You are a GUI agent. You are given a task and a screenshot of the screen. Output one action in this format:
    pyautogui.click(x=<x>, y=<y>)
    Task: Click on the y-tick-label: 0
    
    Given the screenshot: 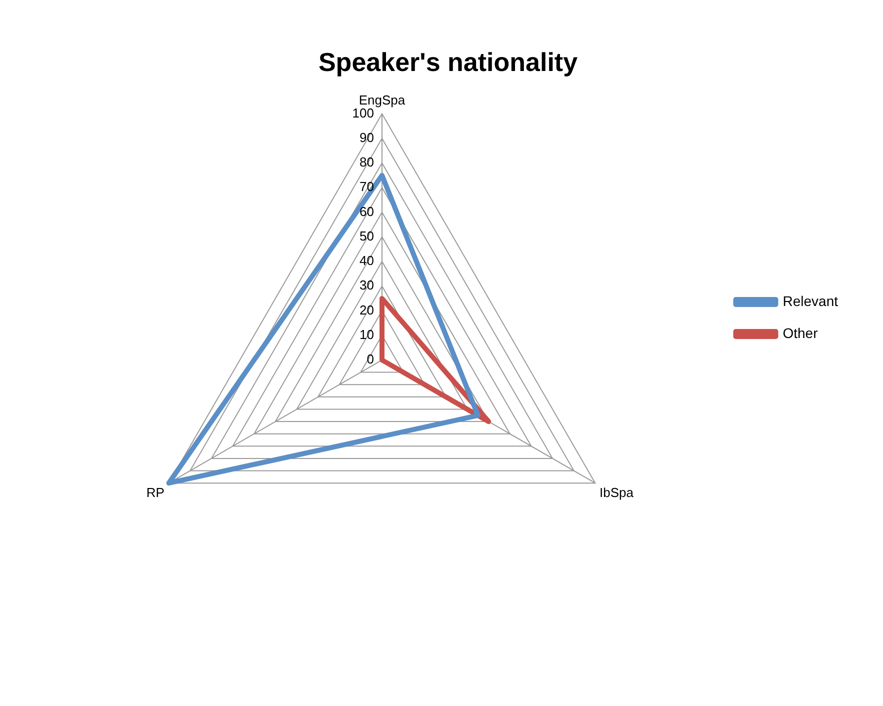 What is the action you would take?
    pyautogui.click(x=370, y=359)
    